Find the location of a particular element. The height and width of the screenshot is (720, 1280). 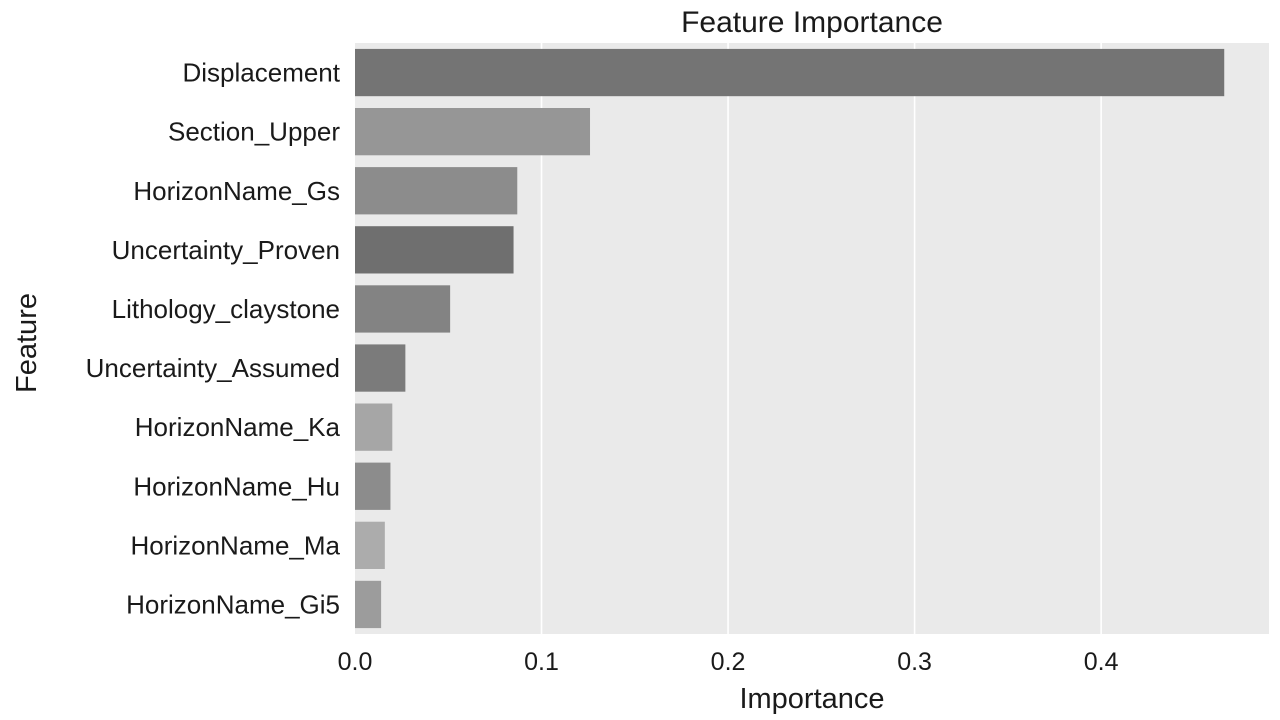

y-category-label: HorizonName_Hu is located at coordinates (236, 486).